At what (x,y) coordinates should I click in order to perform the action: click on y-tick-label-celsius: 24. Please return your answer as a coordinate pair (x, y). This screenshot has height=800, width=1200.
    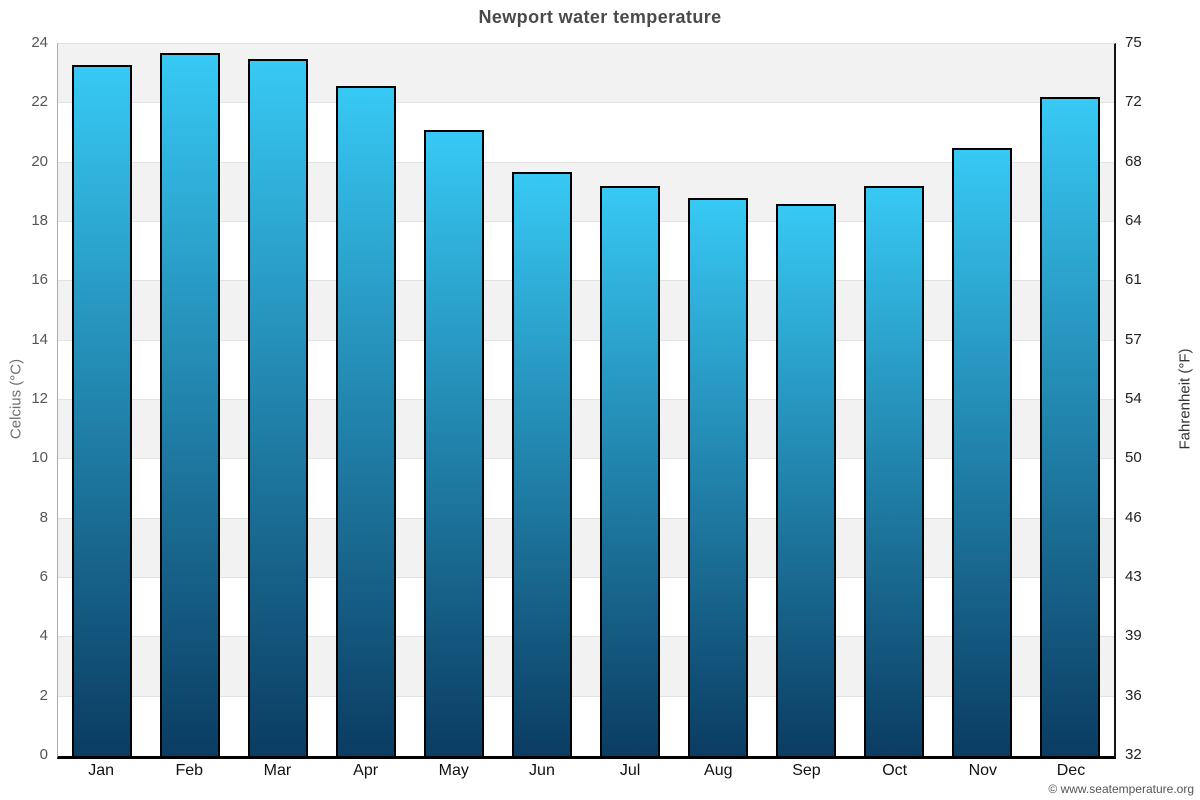
    Looking at the image, I should click on (39, 42).